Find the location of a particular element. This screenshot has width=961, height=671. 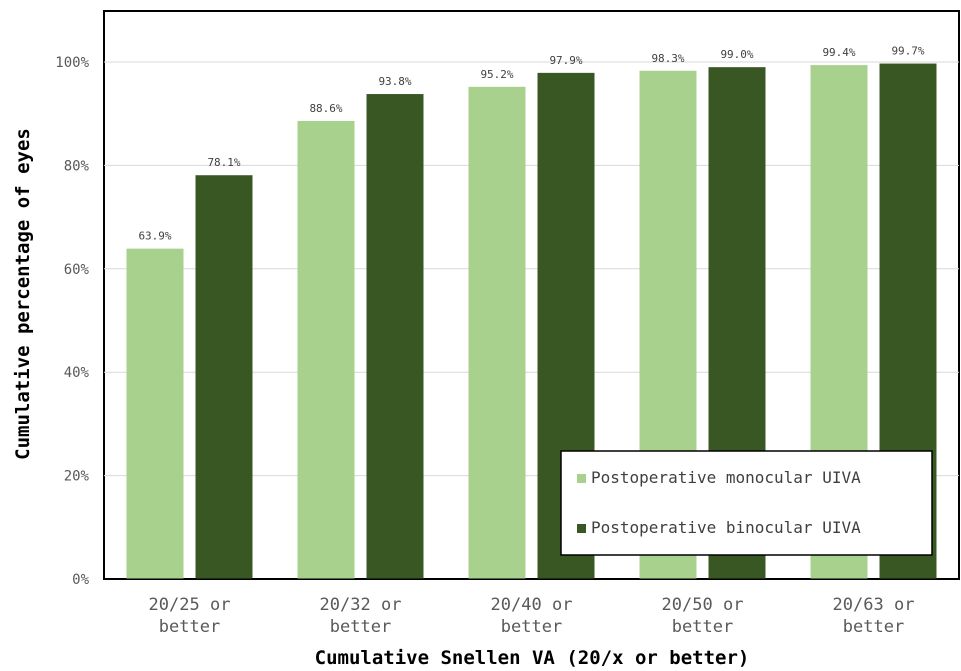

data-label: 93.8% is located at coordinates (394, 81).